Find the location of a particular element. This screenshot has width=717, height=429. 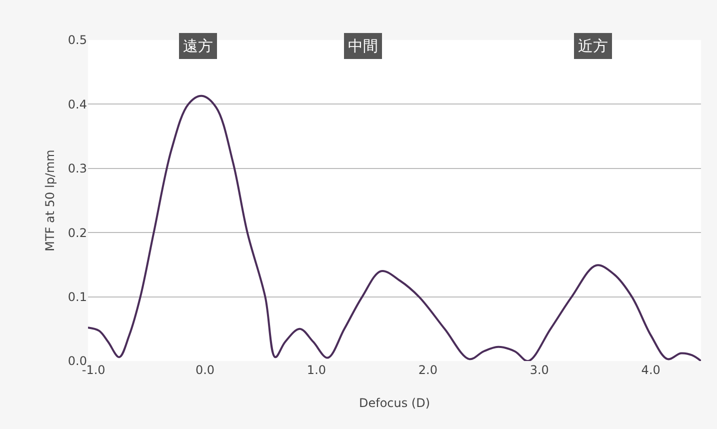

x-tick-label: 4.0 is located at coordinates (650, 370).